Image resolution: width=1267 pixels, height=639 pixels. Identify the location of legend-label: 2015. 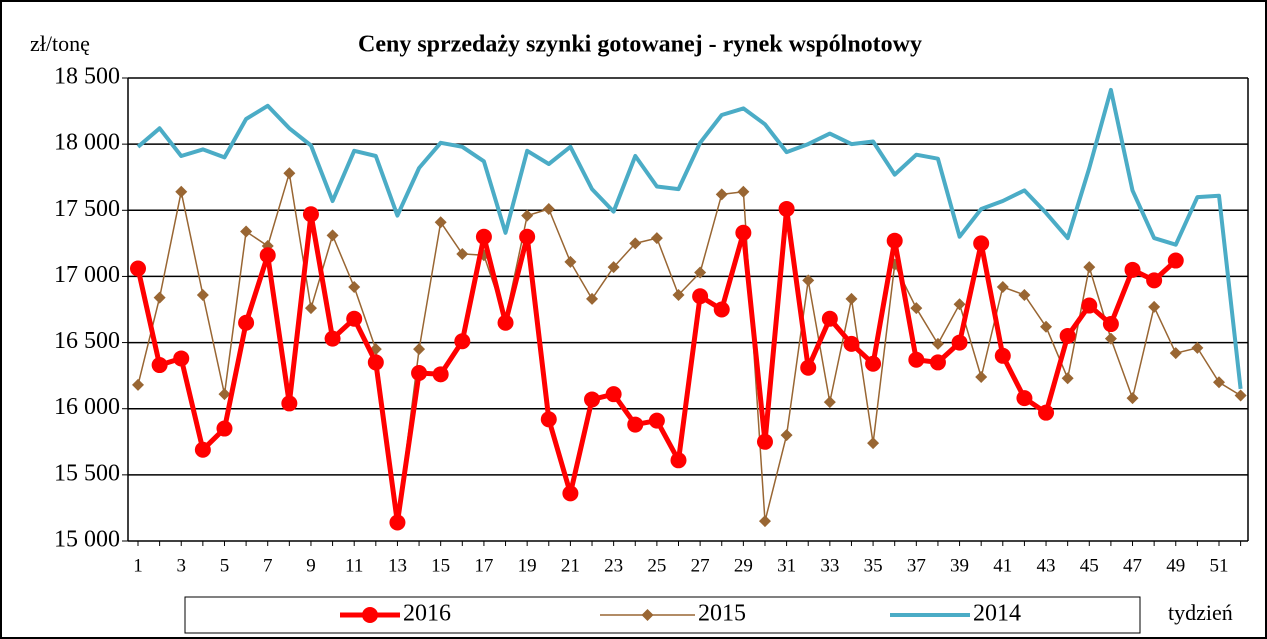
(722, 614).